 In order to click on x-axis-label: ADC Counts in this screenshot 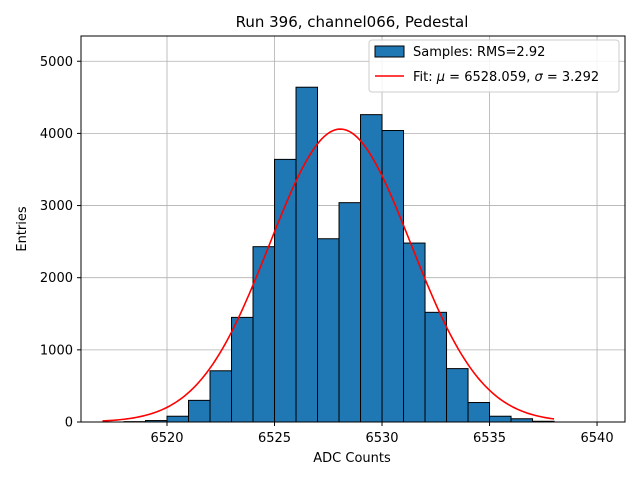, I will do `click(352, 458)`.